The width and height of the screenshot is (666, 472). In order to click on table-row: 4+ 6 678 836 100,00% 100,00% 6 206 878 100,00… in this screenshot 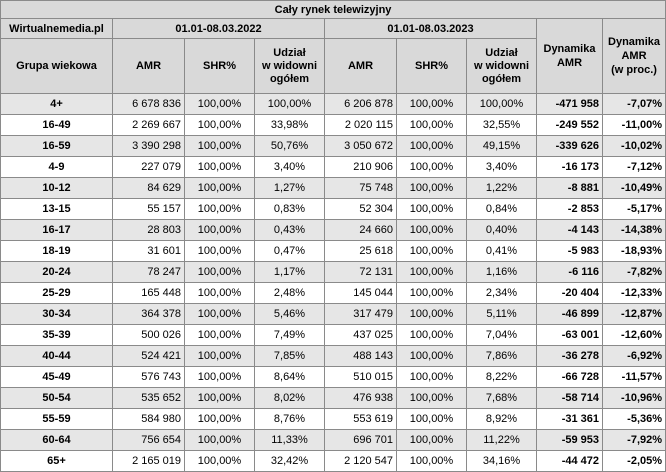, I will do `click(333, 104)`.